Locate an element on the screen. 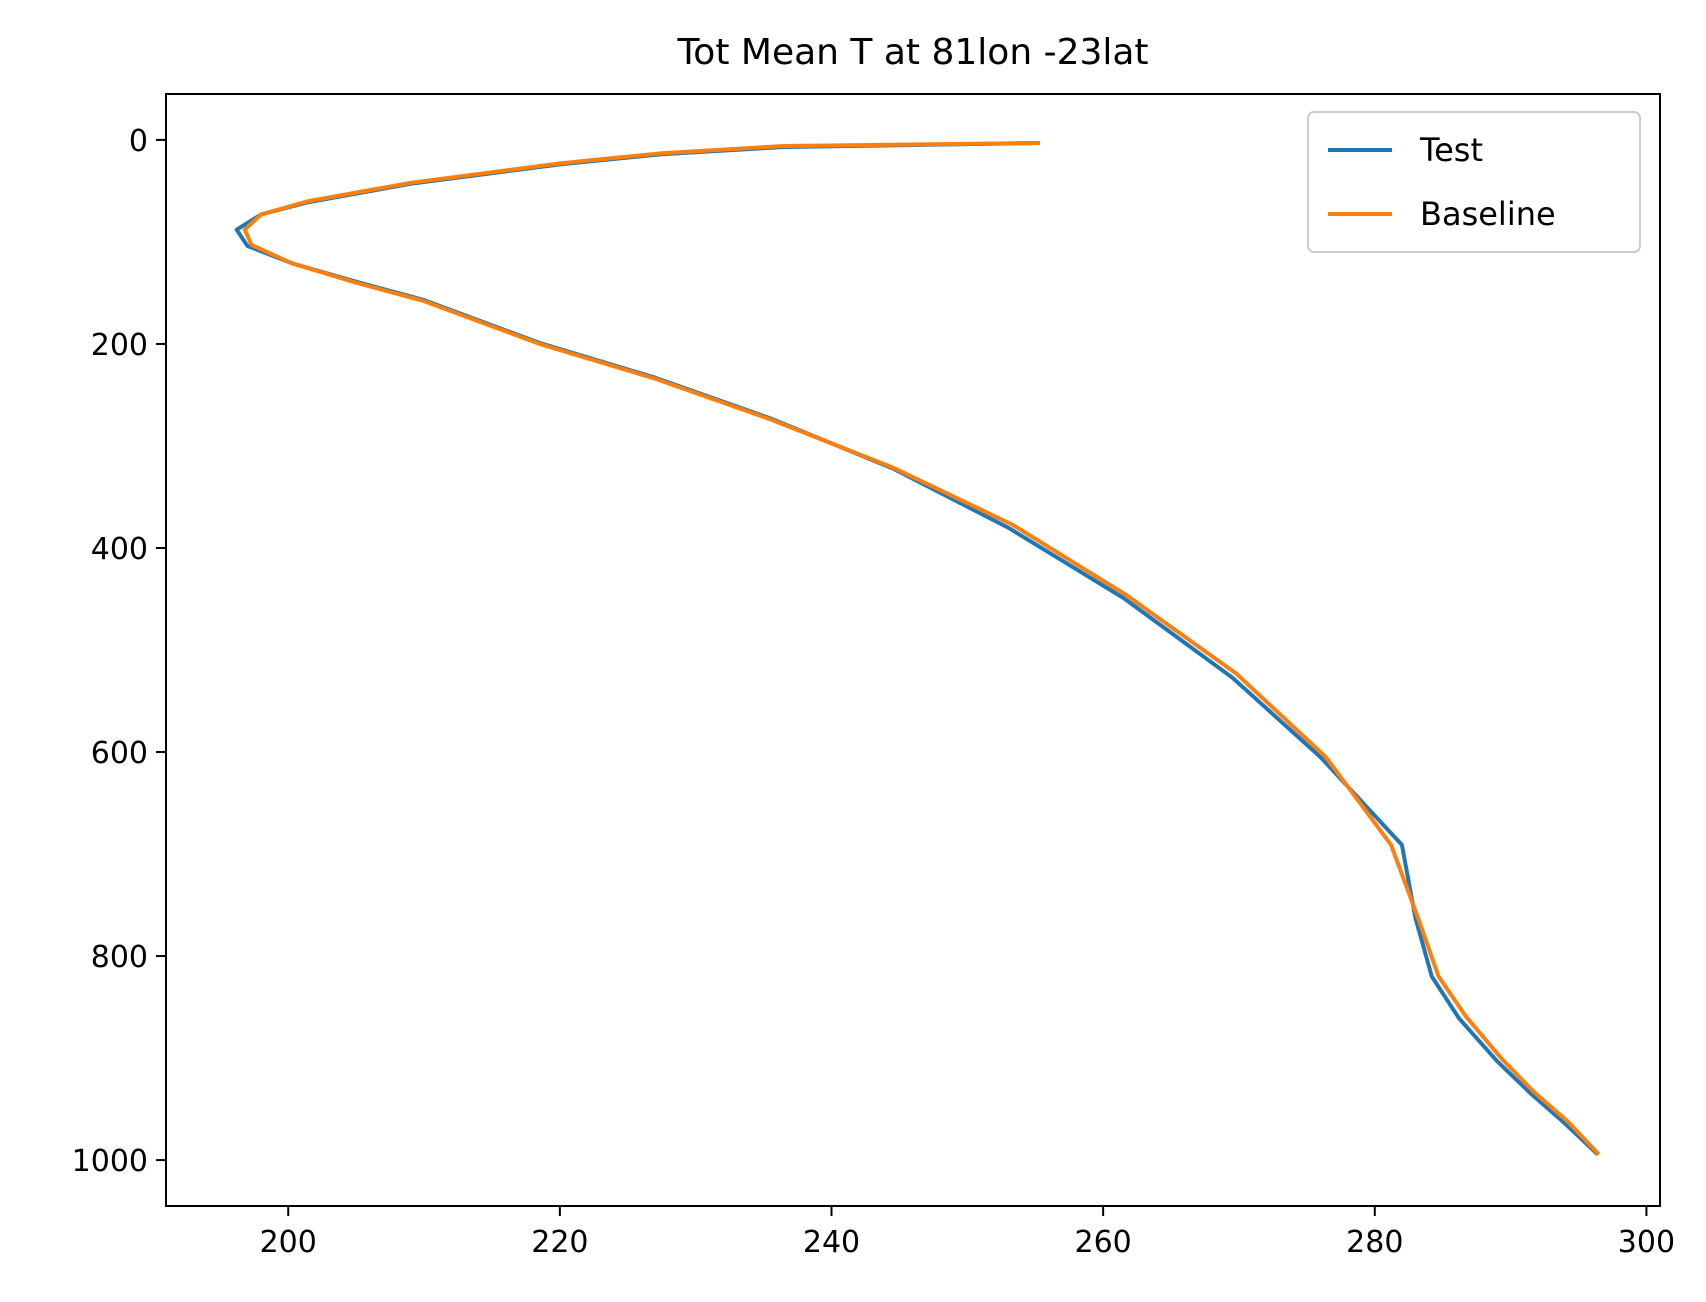 This screenshot has height=1302, width=1706. y-tick-label: 200 is located at coordinates (119, 345).